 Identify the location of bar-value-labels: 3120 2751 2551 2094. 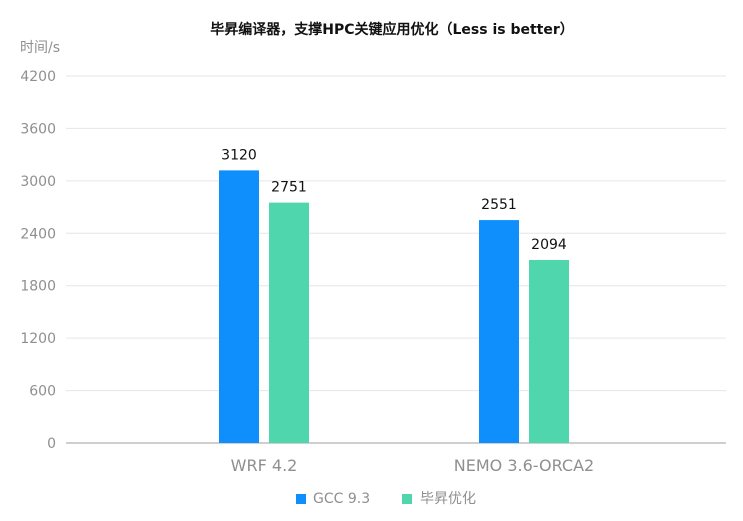
(394, 200).